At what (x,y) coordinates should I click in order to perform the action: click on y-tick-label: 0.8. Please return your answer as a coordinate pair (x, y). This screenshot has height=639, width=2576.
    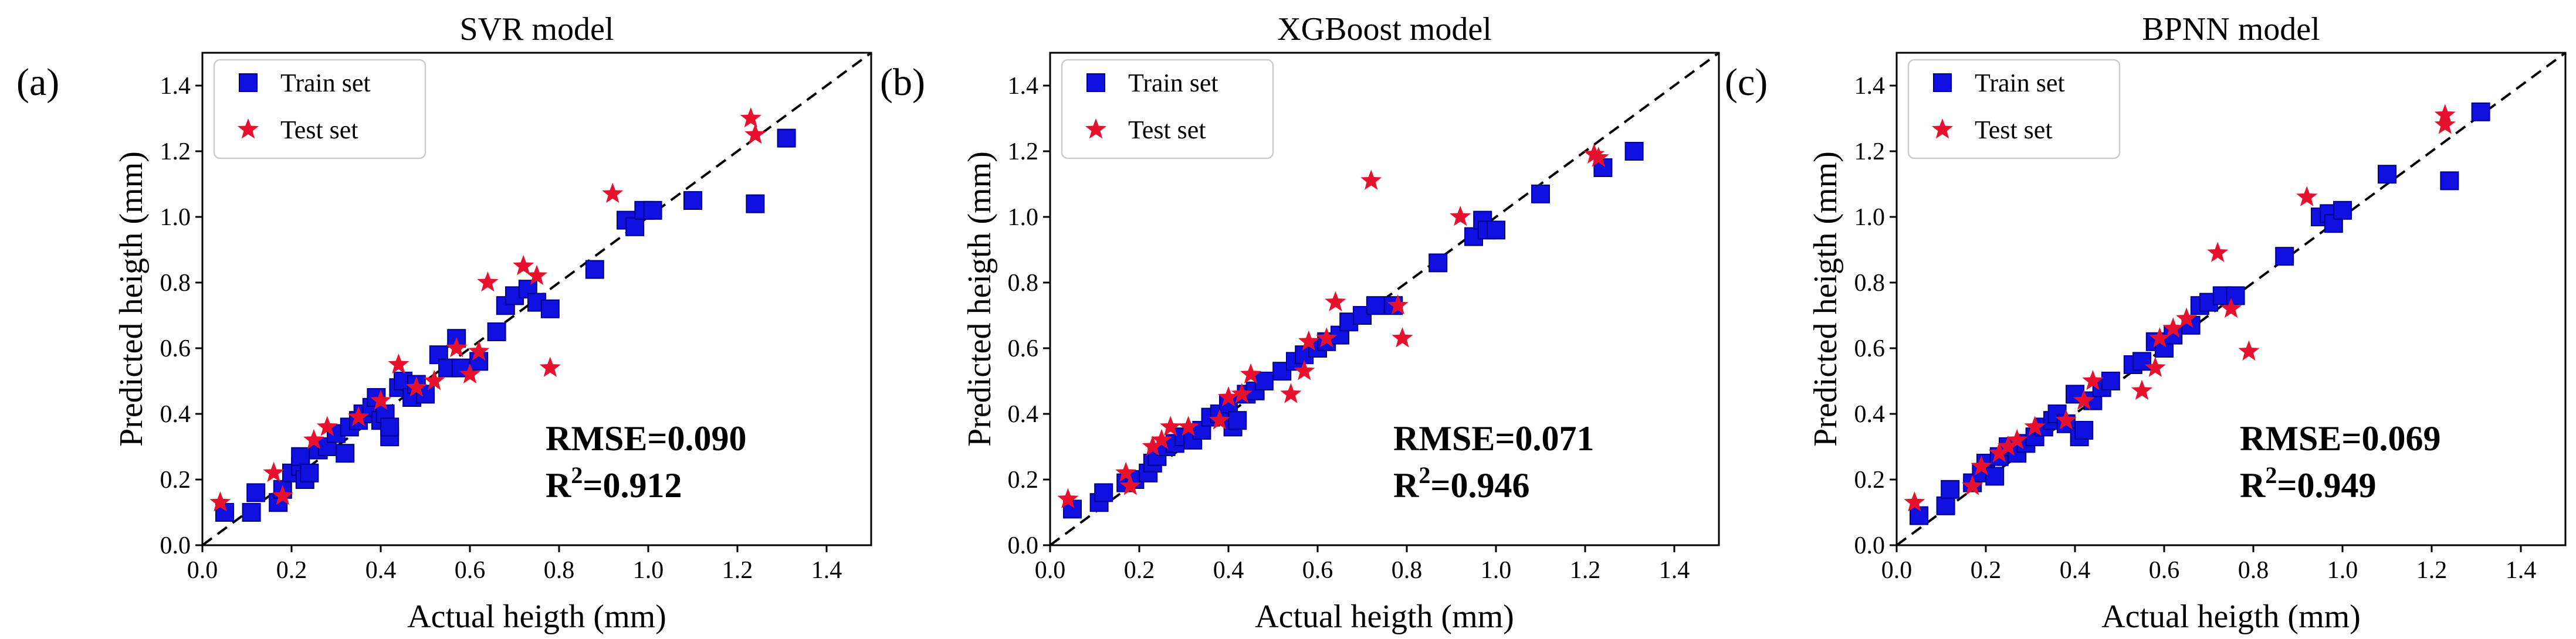
    Looking at the image, I should click on (1023, 283).